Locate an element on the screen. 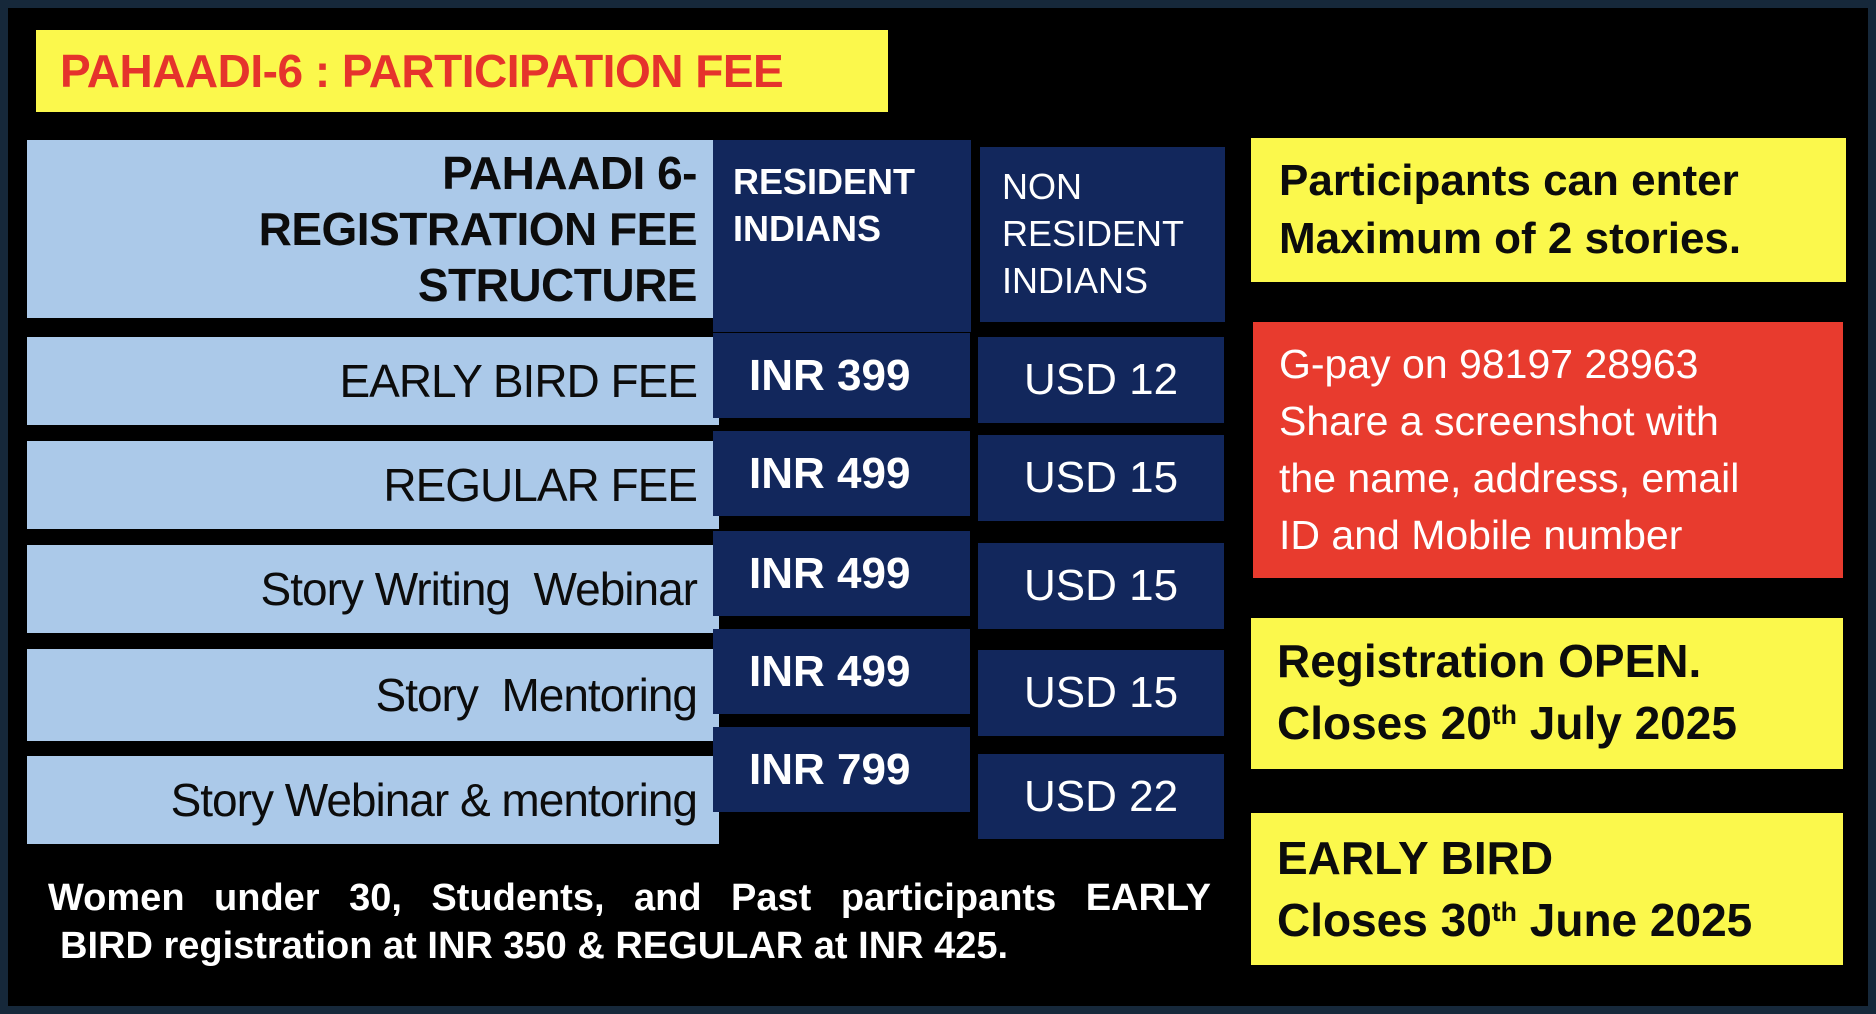 Image resolution: width=1876 pixels, height=1014 pixels. table-cell-usd-story-mentoring: USD 15 is located at coordinates (1101, 693).